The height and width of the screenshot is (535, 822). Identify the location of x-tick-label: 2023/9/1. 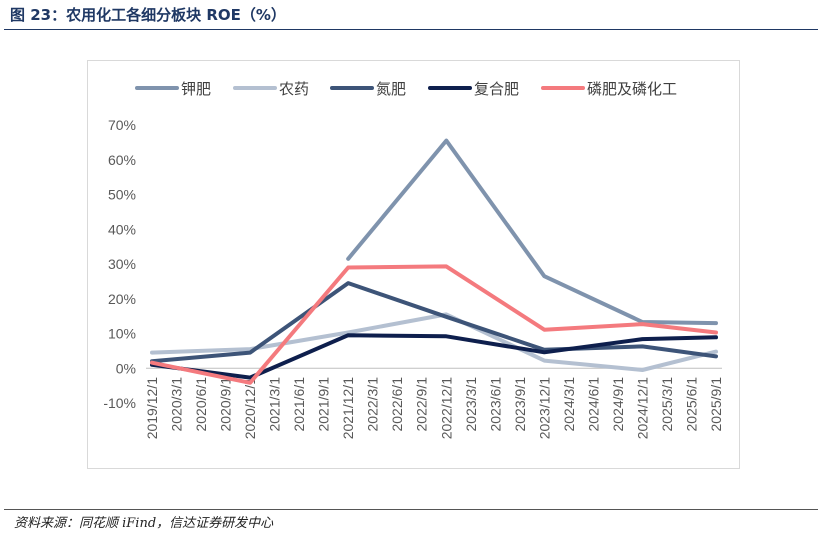
(520, 404).